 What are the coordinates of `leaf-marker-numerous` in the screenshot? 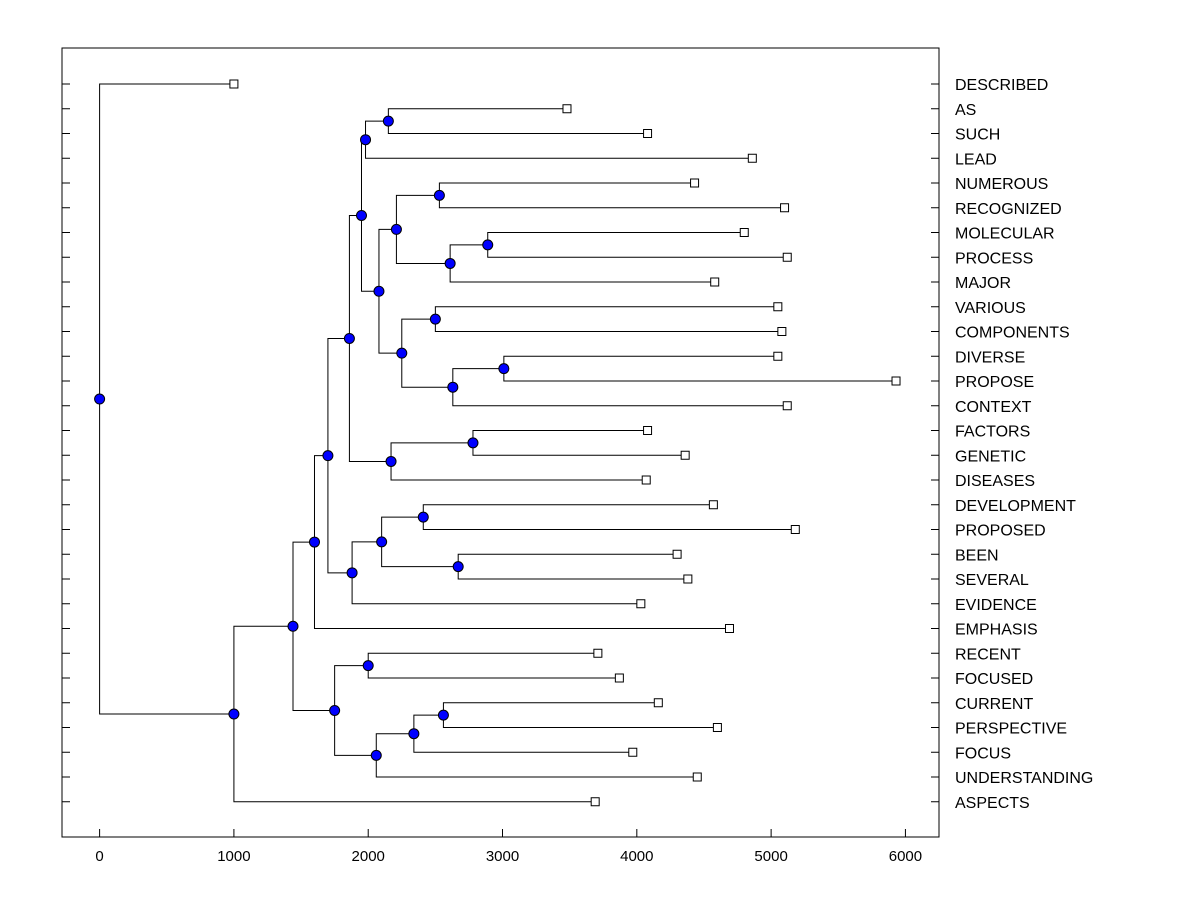 It's located at (695, 183).